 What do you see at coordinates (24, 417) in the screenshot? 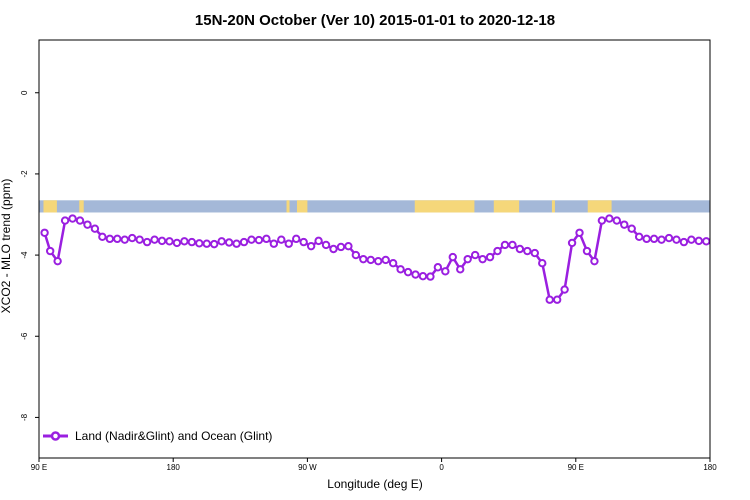
I see `y-tick-label: -8` at bounding box center [24, 417].